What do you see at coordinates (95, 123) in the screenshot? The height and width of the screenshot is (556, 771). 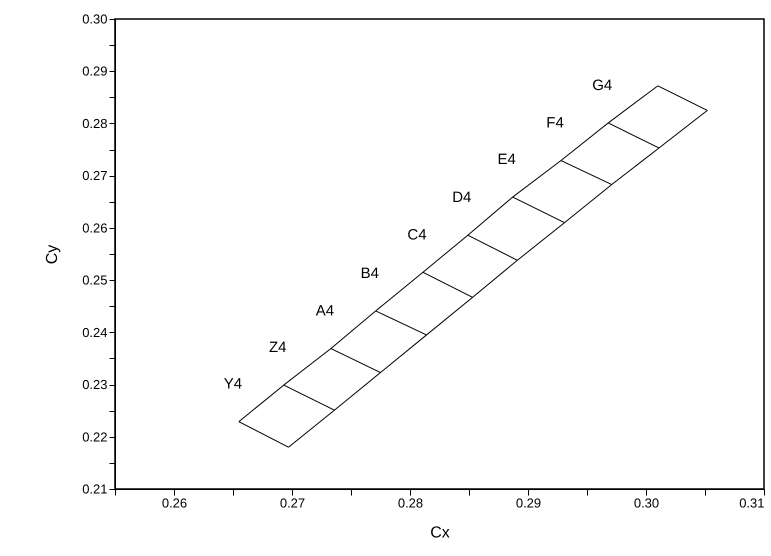 I see `y-tick-label: 0.28` at bounding box center [95, 123].